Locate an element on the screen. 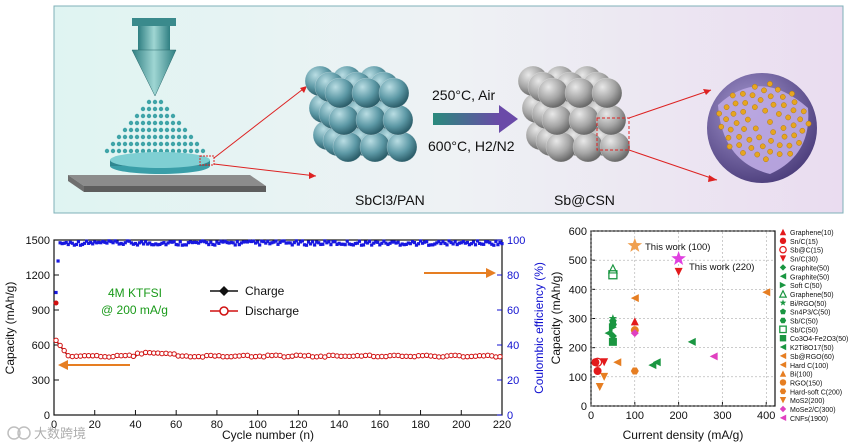  this-work-100-point is located at coordinates (635, 244).